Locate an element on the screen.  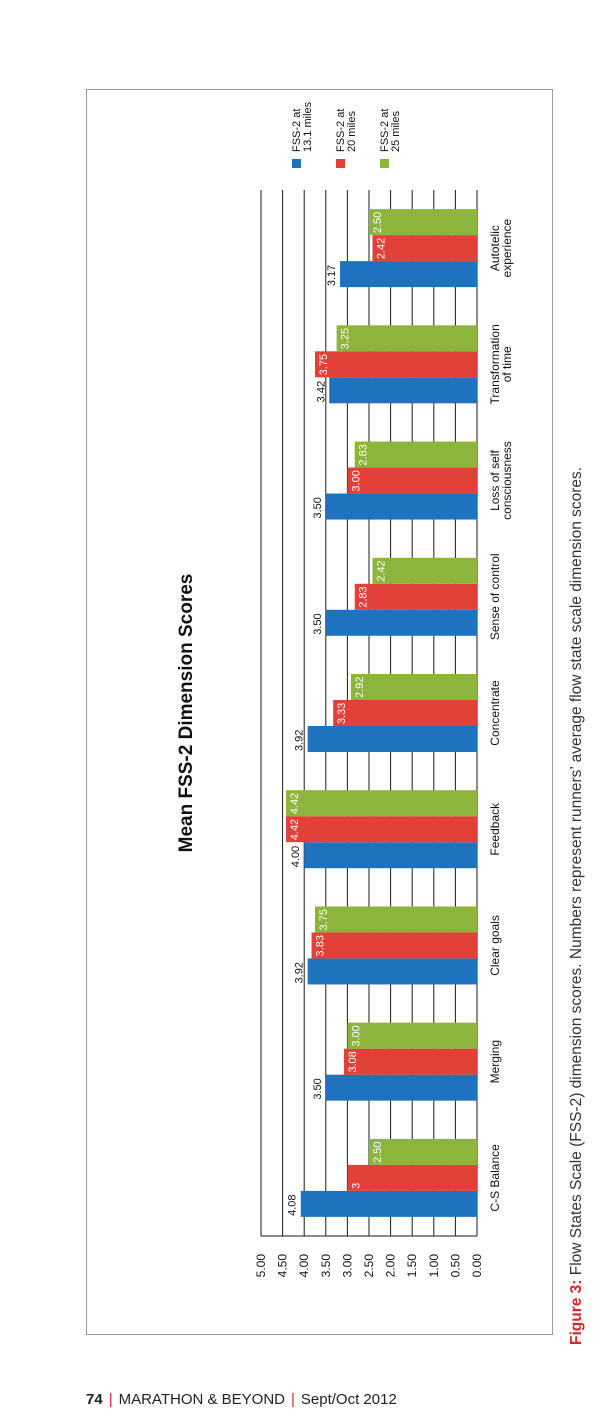
data-label: 3 is located at coordinates (356, 1186).